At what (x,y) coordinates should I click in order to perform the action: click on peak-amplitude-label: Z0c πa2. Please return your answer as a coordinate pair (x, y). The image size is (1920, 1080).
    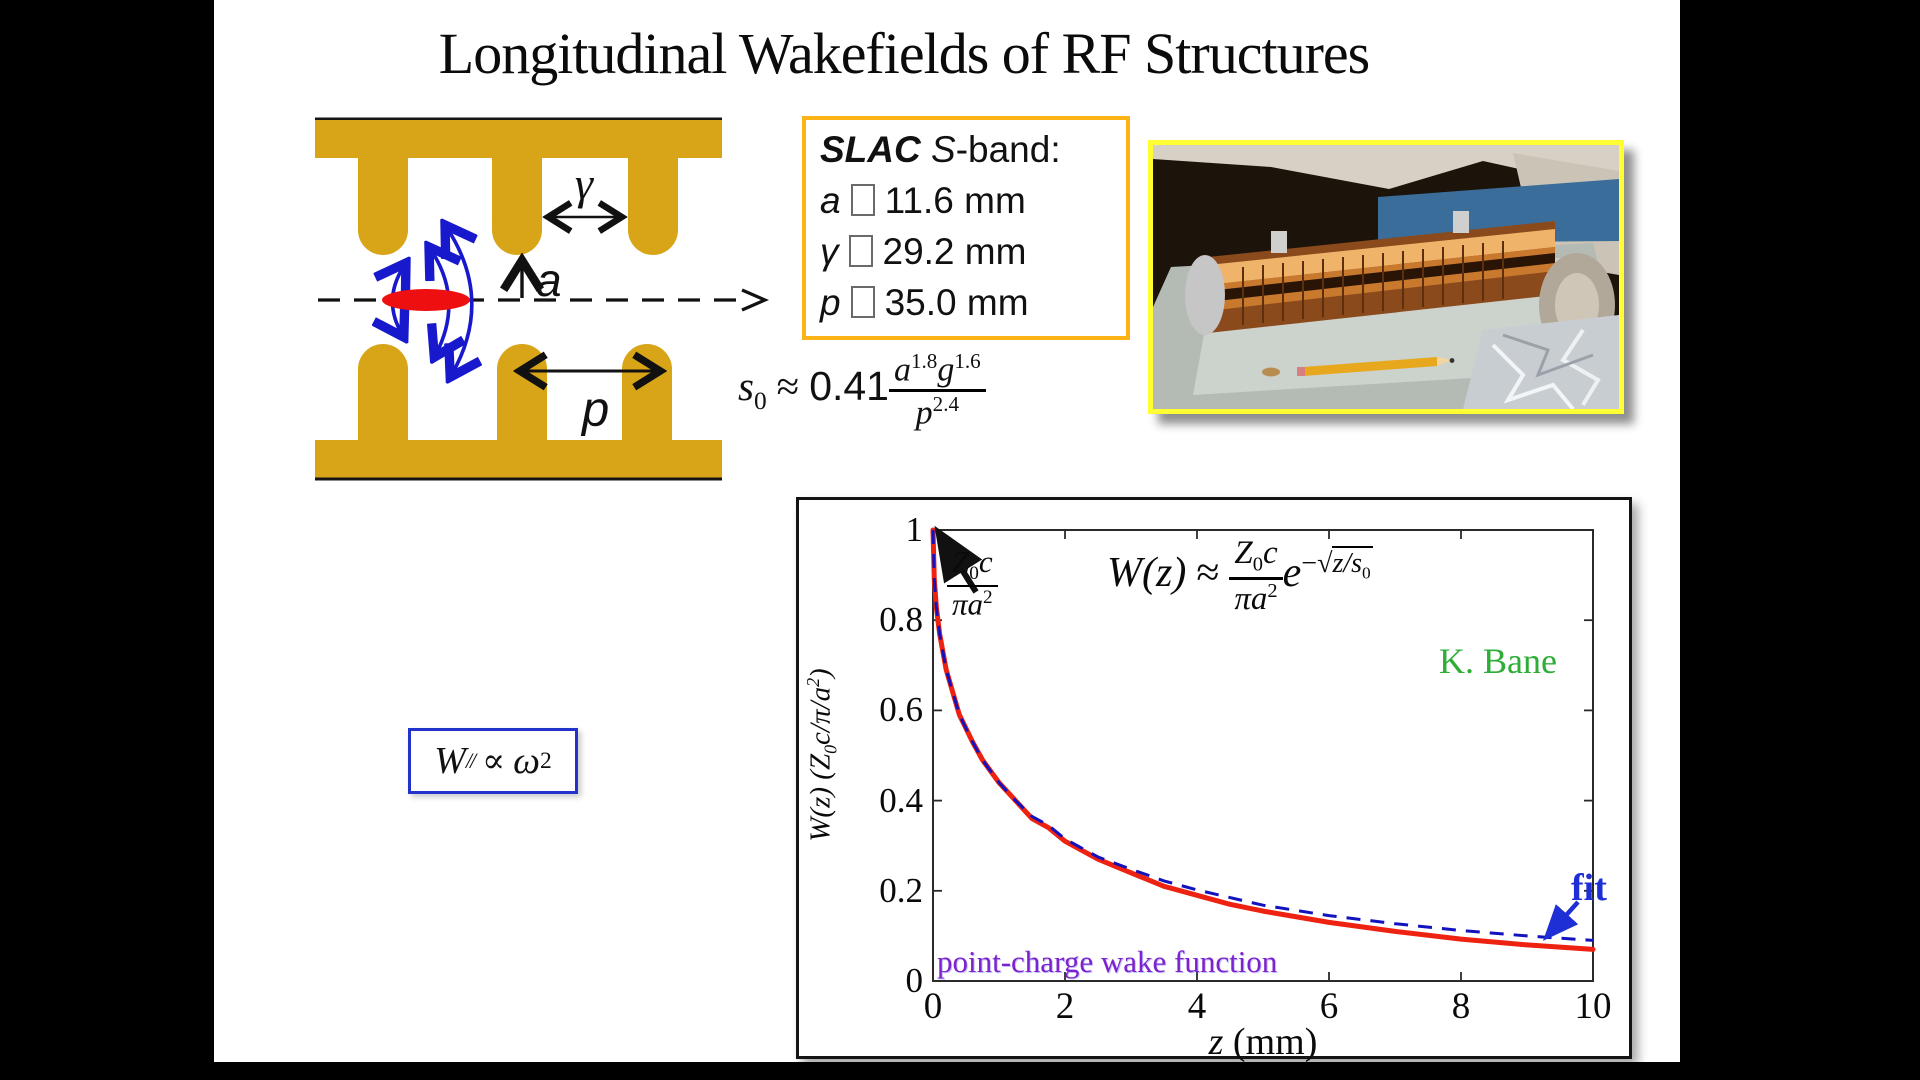
    Looking at the image, I should click on (972, 583).